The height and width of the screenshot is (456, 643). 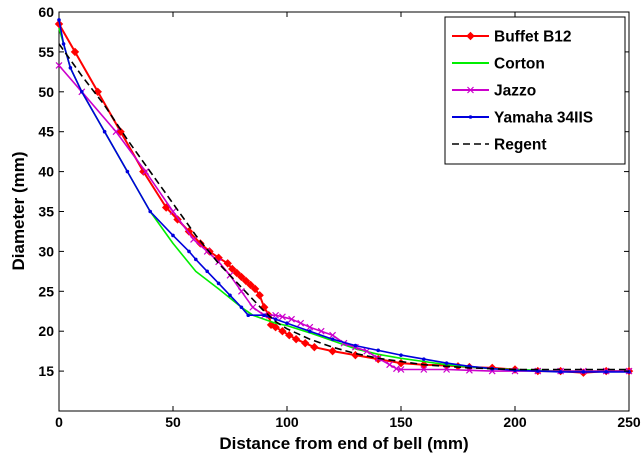 I want to click on legend-entry-regent: Regent, so click(x=499, y=145).